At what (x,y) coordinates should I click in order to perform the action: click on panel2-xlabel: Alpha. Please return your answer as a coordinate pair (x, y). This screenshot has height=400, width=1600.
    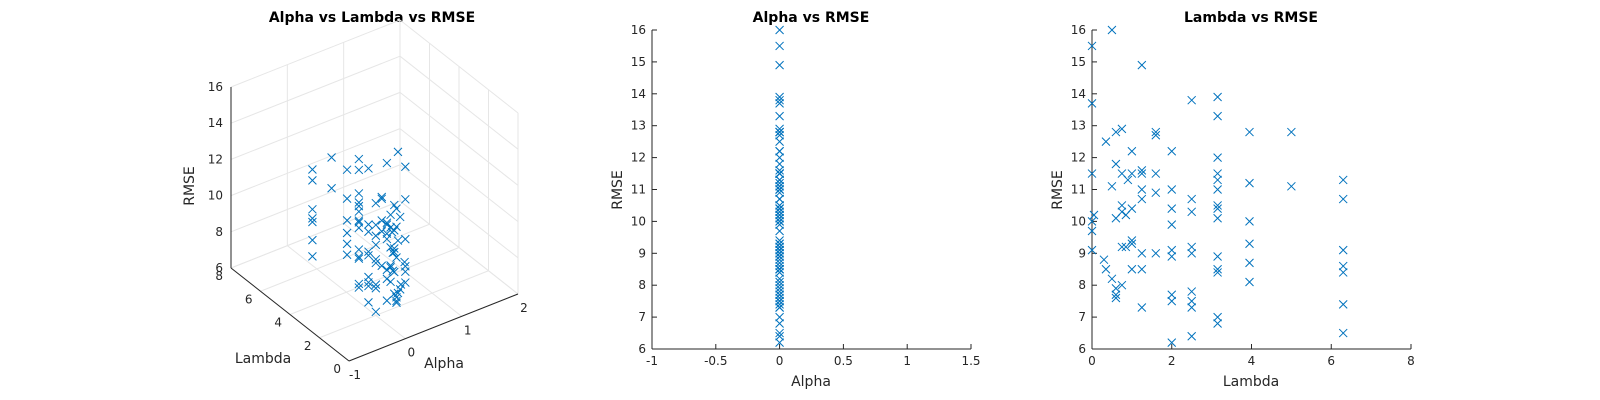
    Looking at the image, I should click on (811, 382).